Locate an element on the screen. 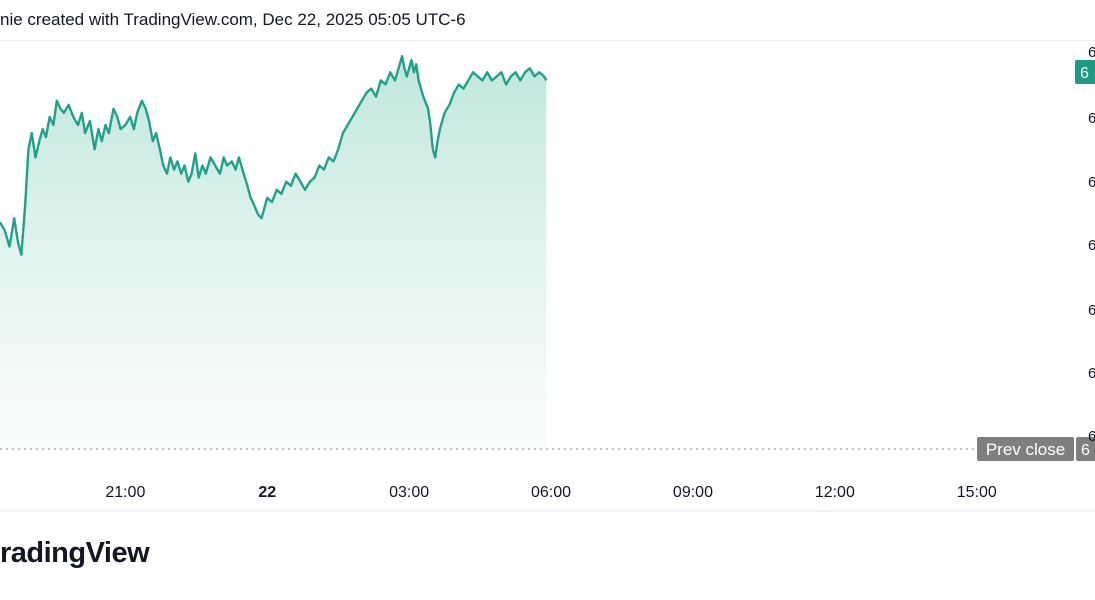  time-axis-label: 06:00 is located at coordinates (551, 492).